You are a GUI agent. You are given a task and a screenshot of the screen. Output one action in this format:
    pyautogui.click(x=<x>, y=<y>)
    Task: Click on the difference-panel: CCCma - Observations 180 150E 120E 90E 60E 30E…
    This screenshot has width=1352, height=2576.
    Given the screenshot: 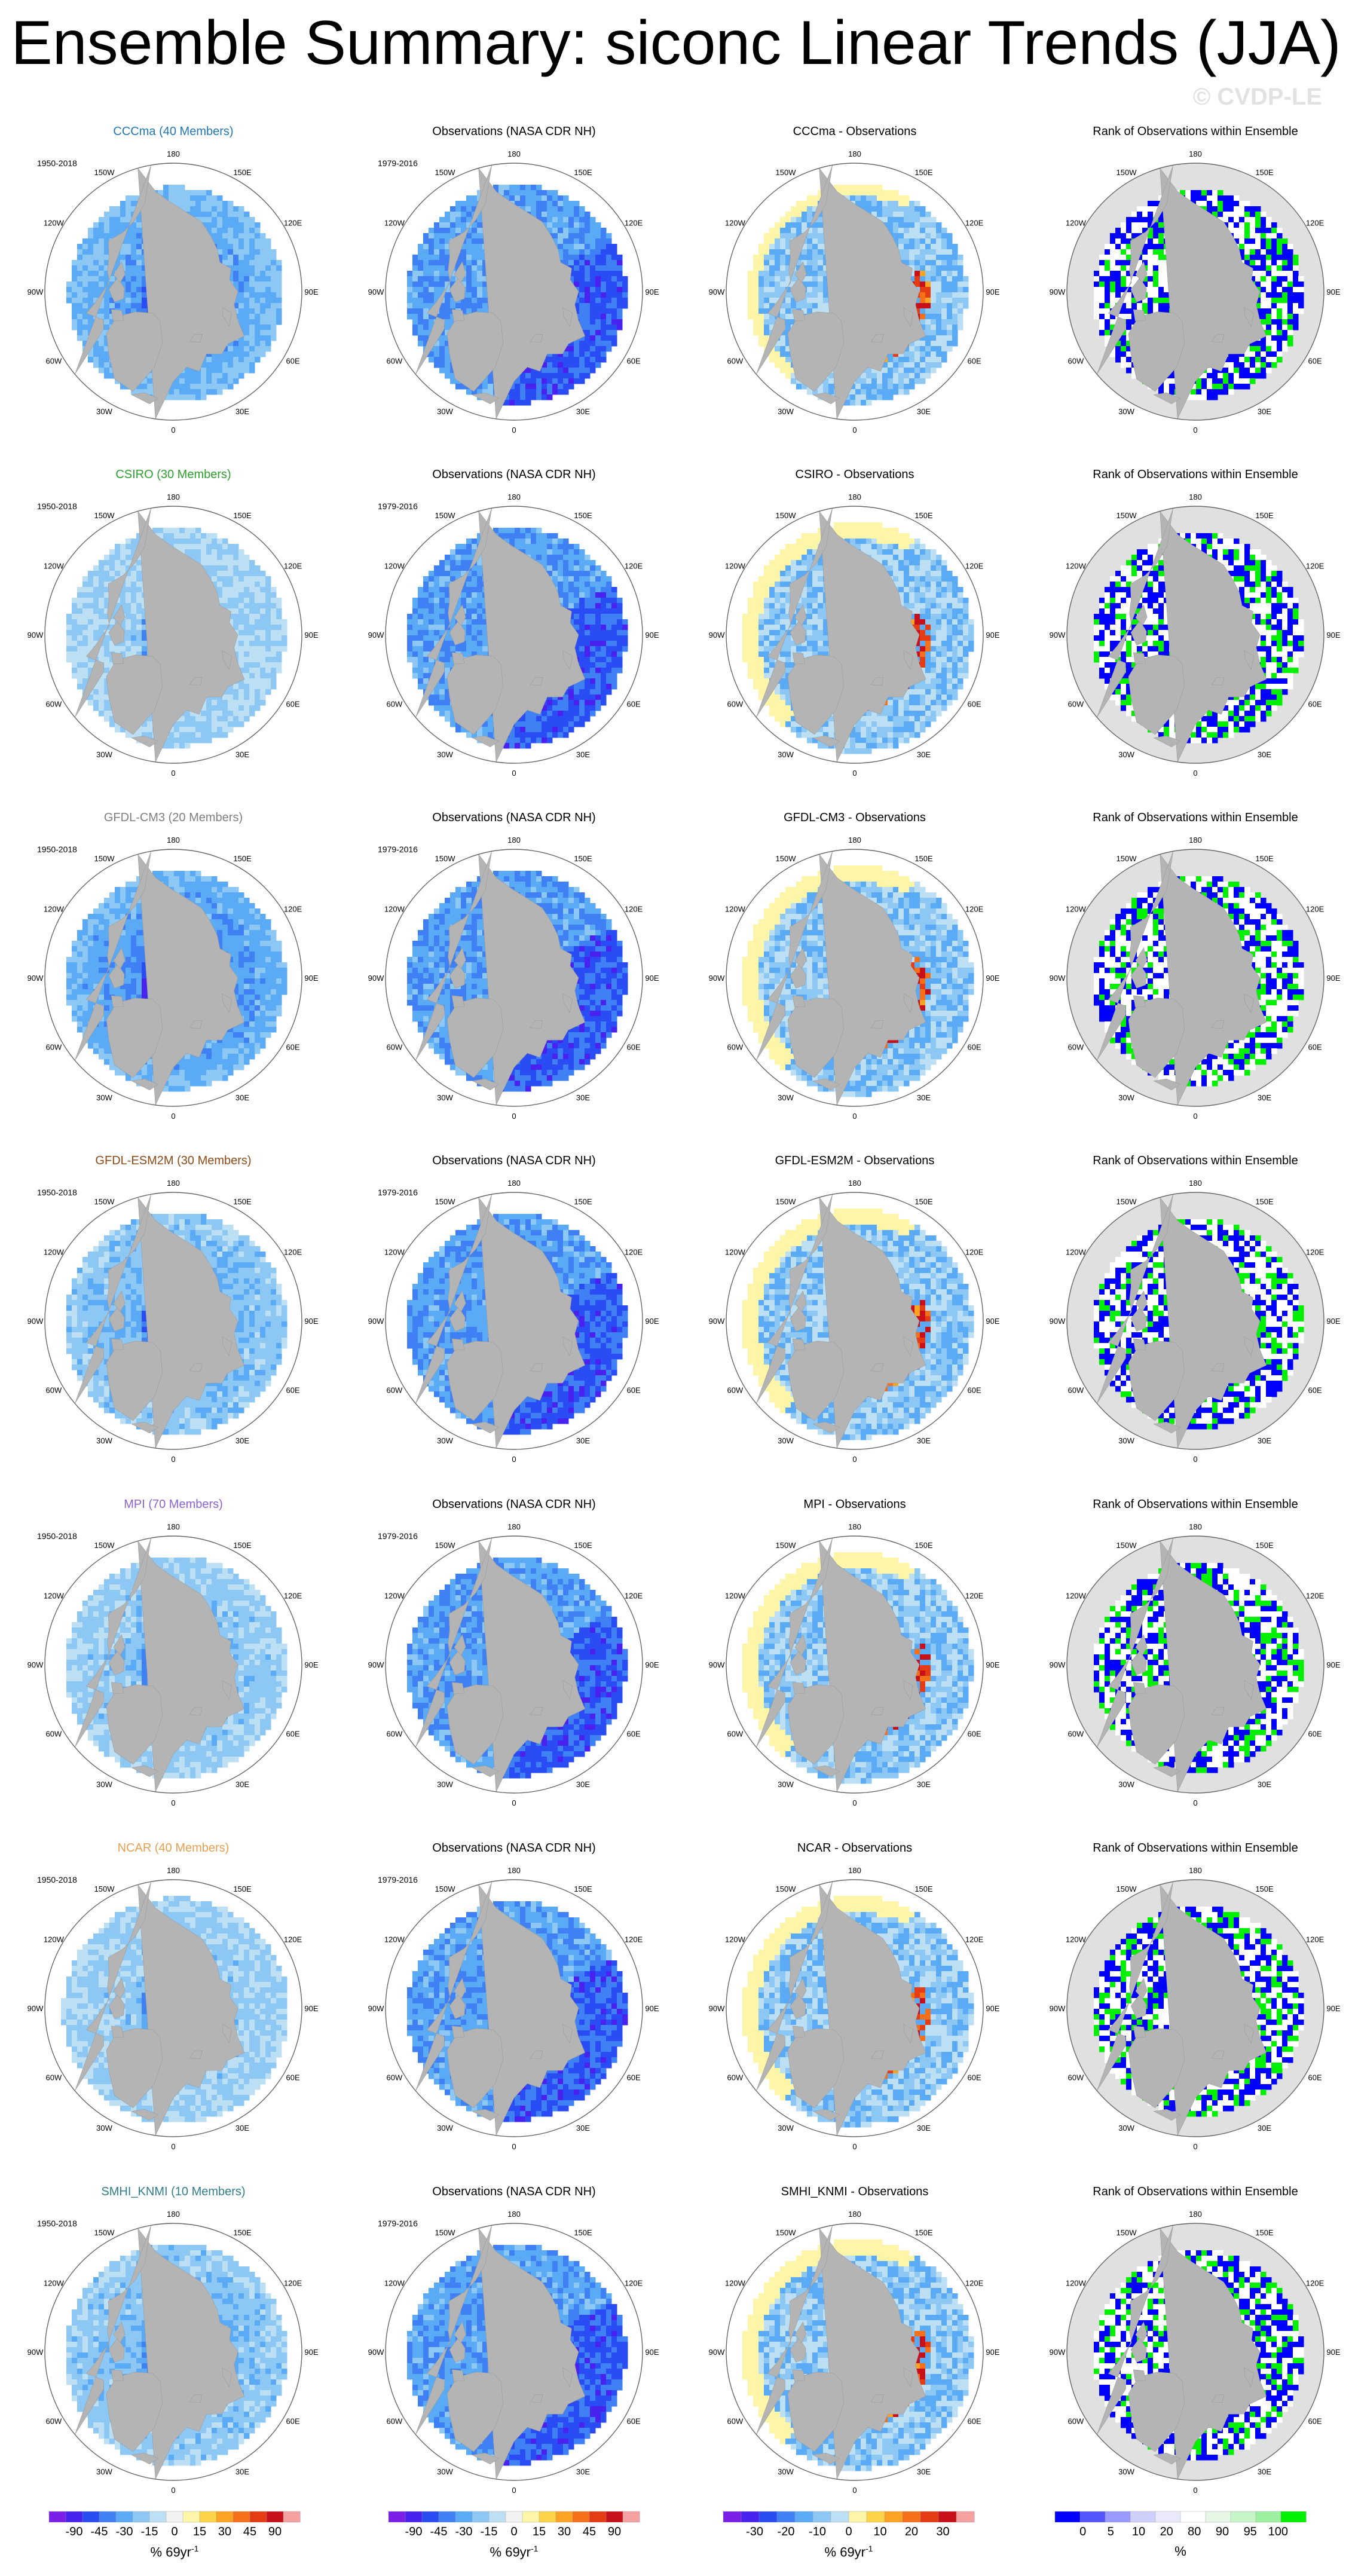 What is the action you would take?
    pyautogui.click(x=854, y=291)
    